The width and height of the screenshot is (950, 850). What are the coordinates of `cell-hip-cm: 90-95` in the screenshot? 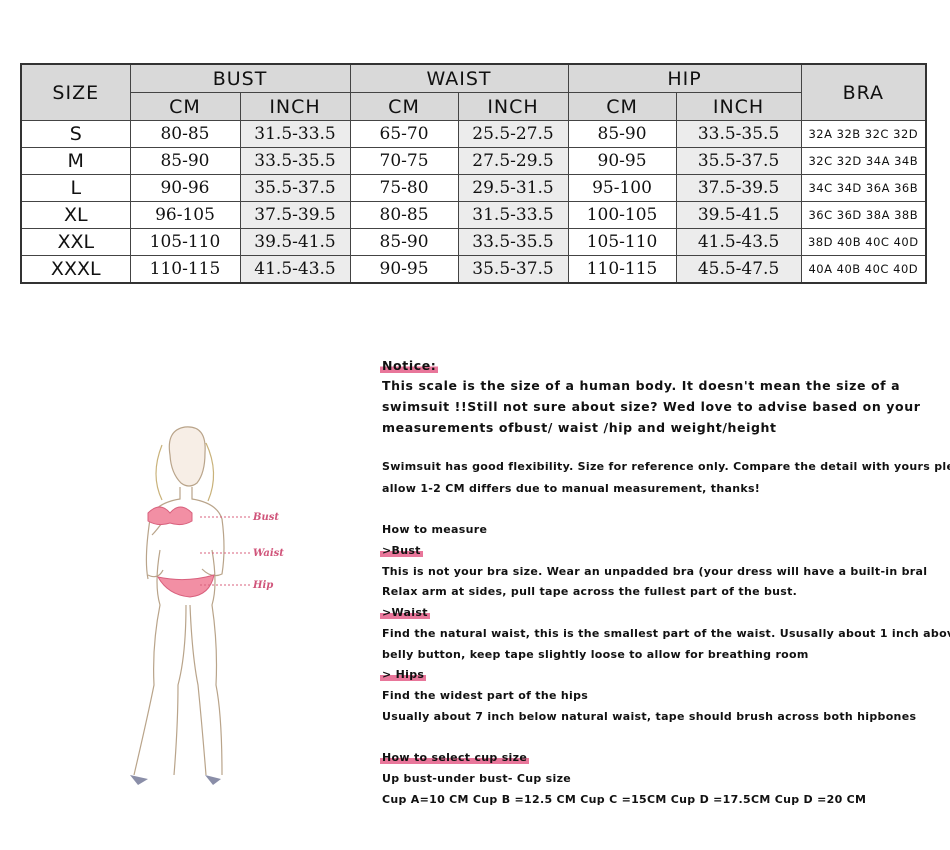 It's located at (622, 161).